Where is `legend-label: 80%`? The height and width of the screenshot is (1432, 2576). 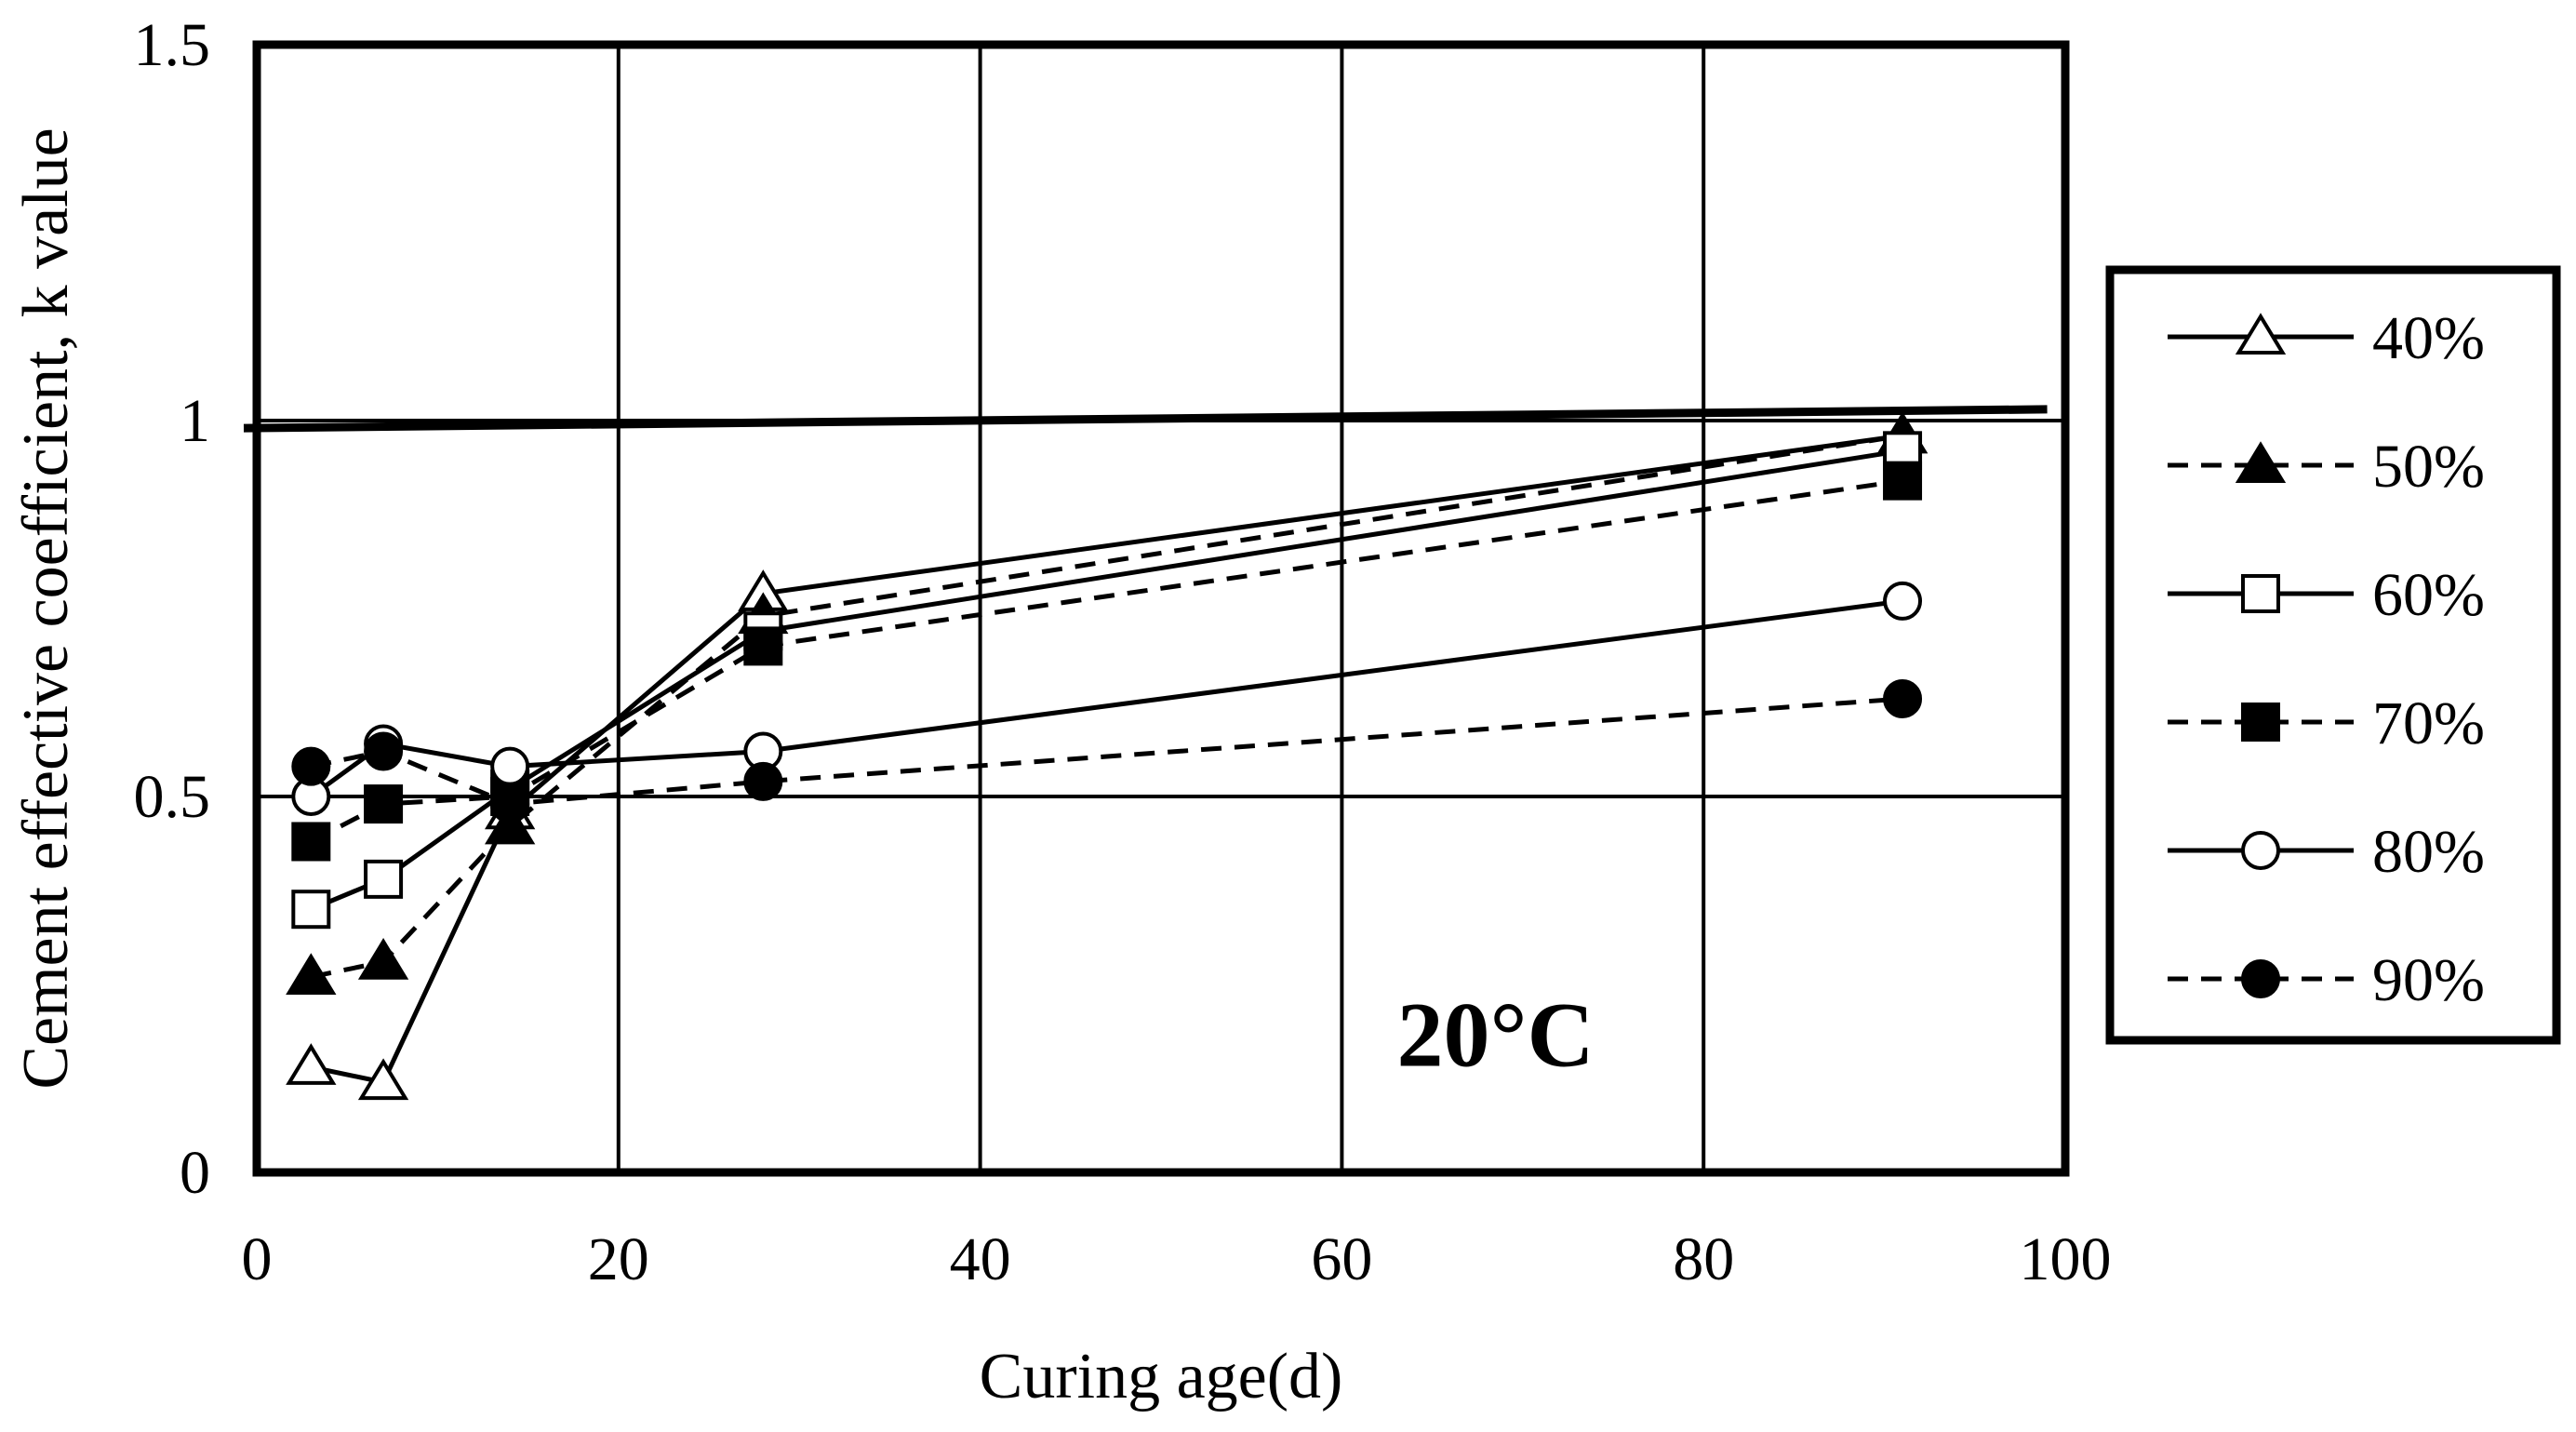 legend-label: 80% is located at coordinates (2428, 852).